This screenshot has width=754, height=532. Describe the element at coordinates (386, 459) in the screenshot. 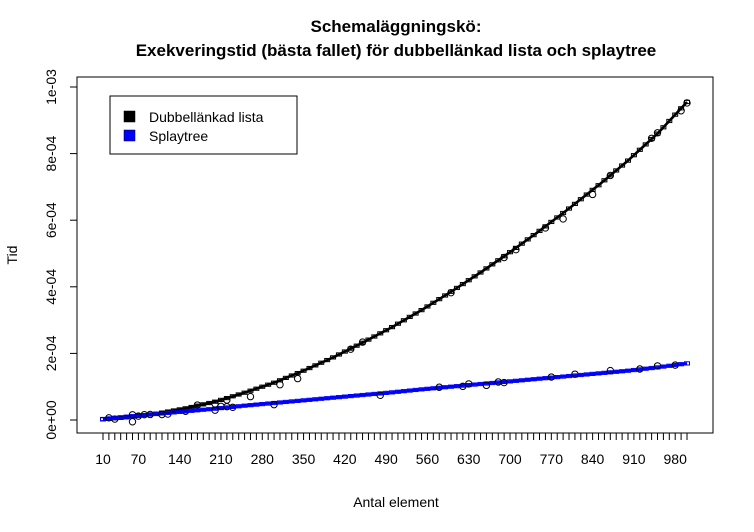

I see `x-tick-label: 490` at that location.